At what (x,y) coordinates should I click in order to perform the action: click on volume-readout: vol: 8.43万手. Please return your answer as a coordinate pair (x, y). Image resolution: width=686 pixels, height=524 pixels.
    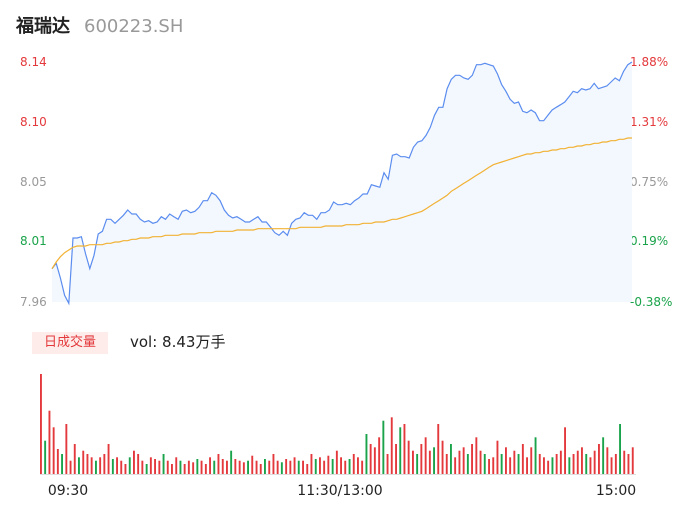
    Looking at the image, I should click on (178, 342).